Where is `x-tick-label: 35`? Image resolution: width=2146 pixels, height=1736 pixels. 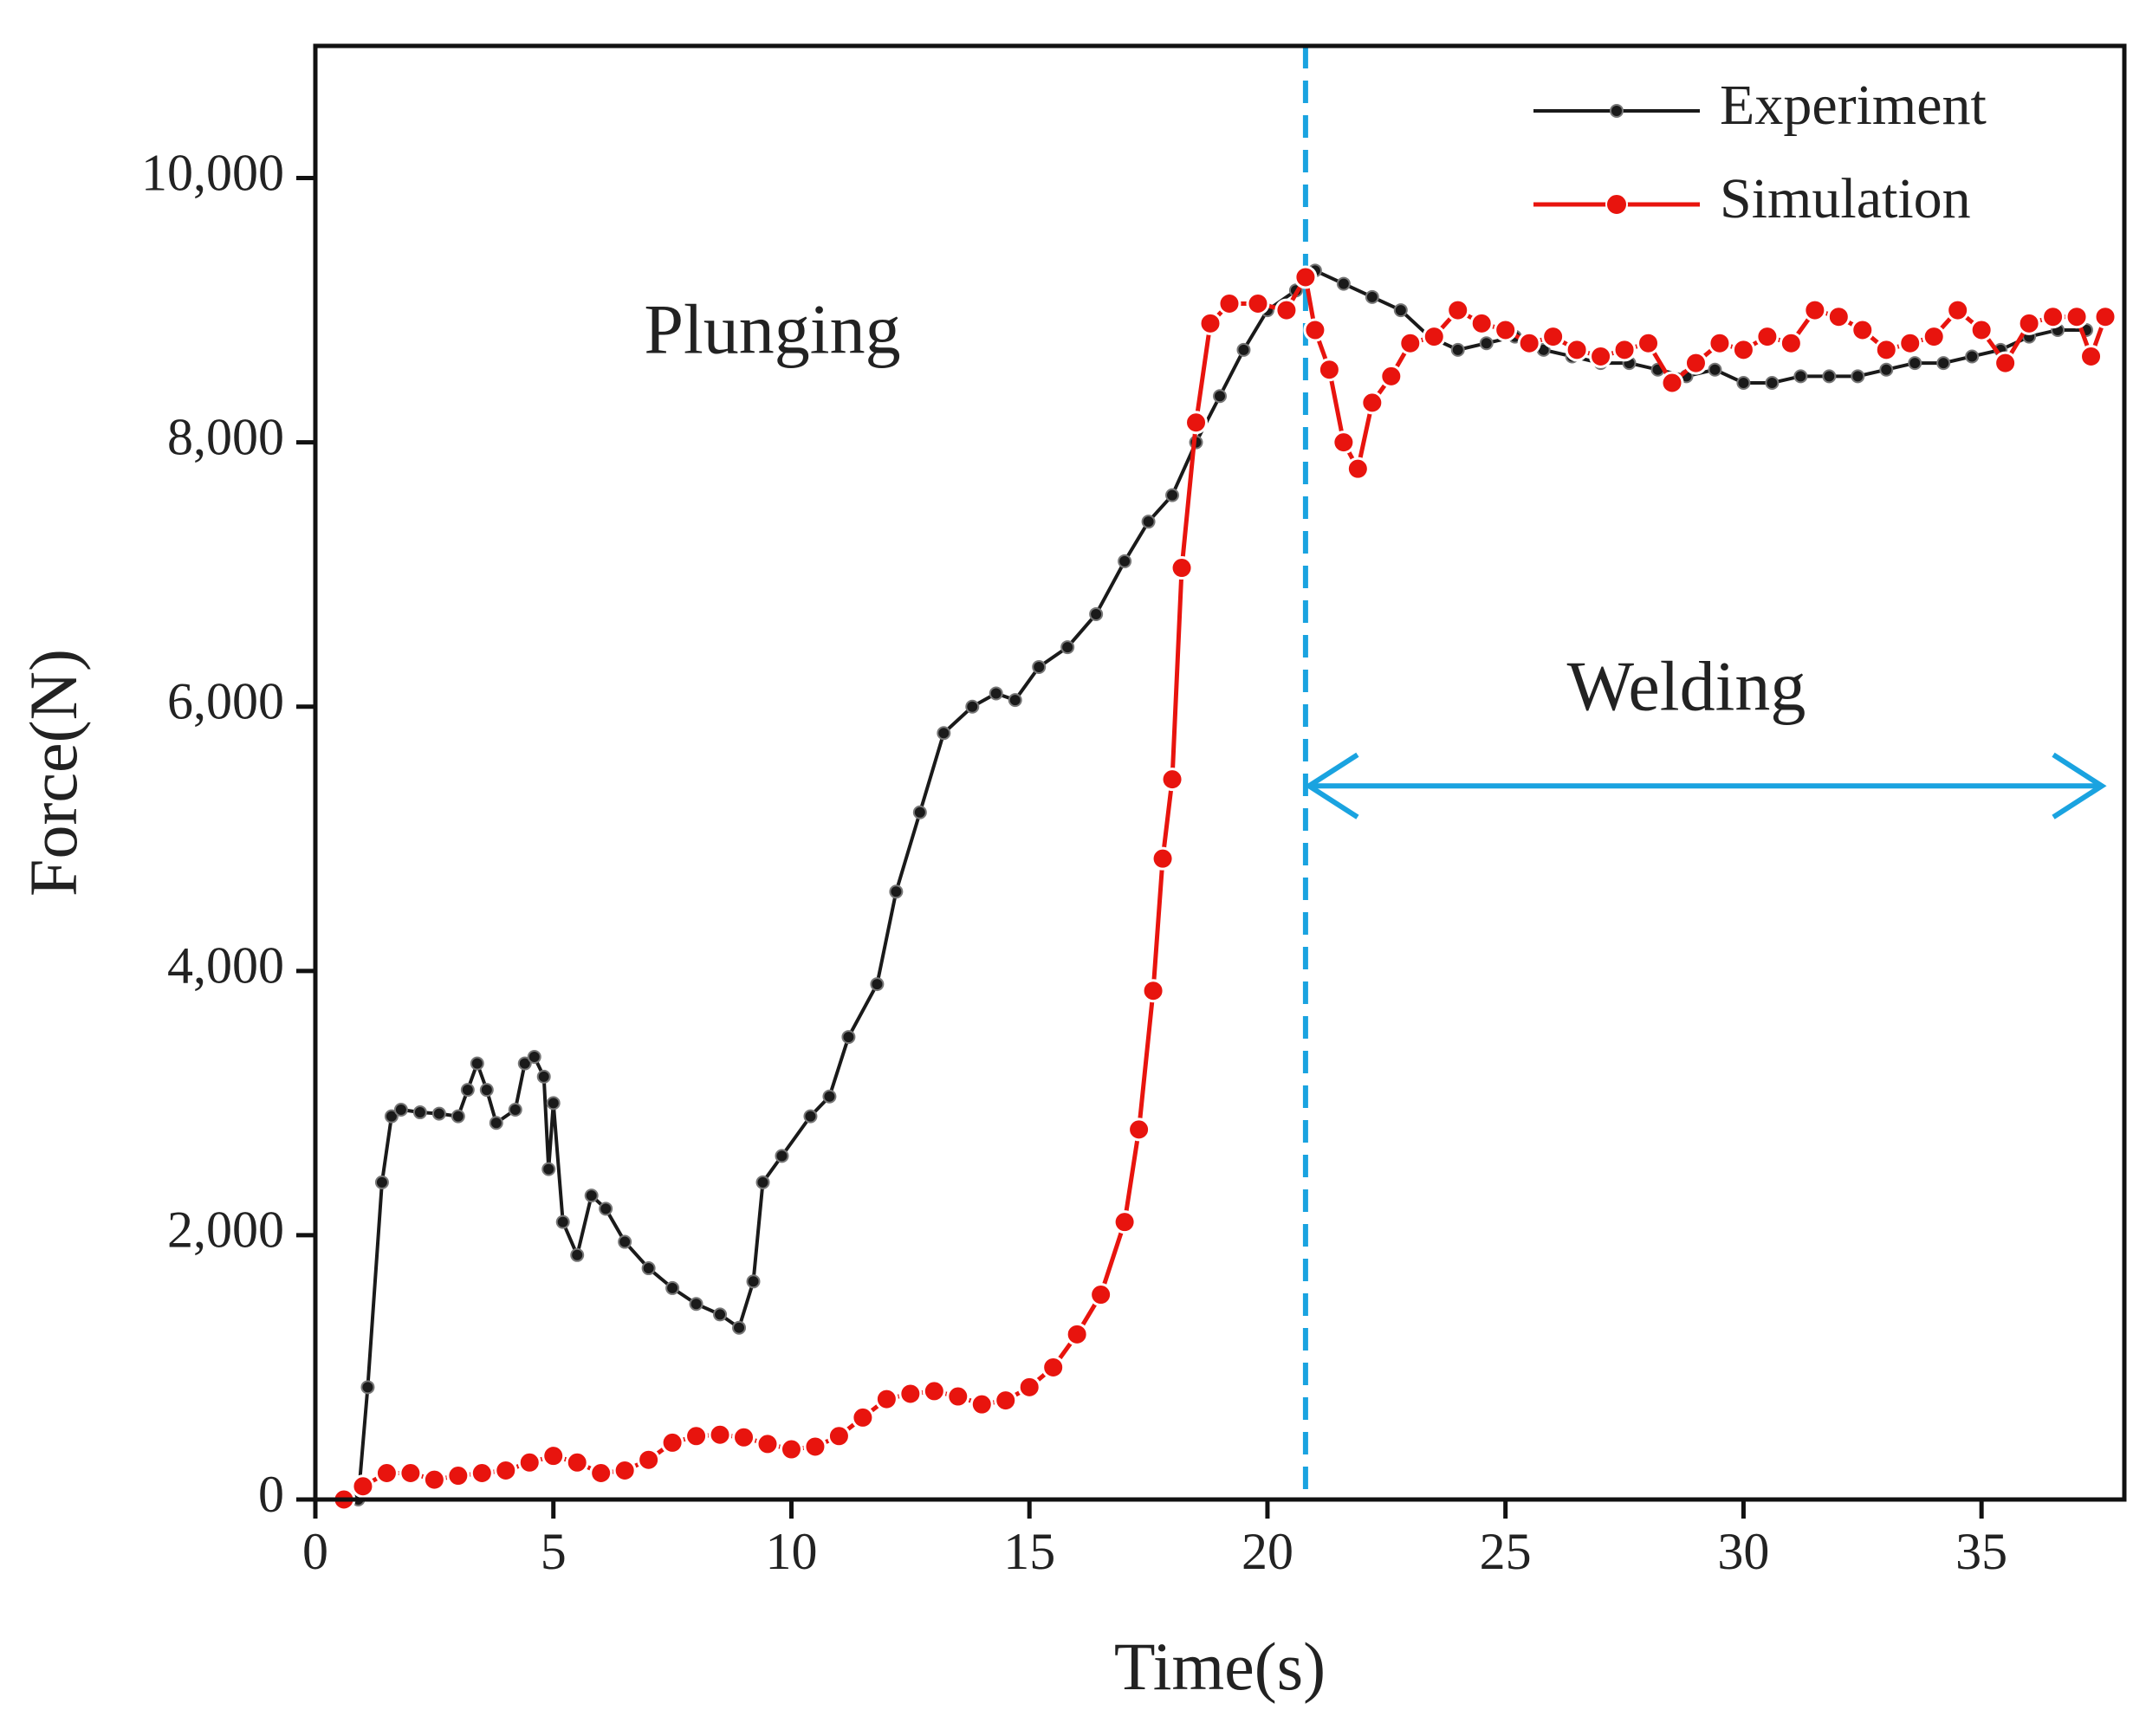 x-tick-label: 35 is located at coordinates (1981, 1551).